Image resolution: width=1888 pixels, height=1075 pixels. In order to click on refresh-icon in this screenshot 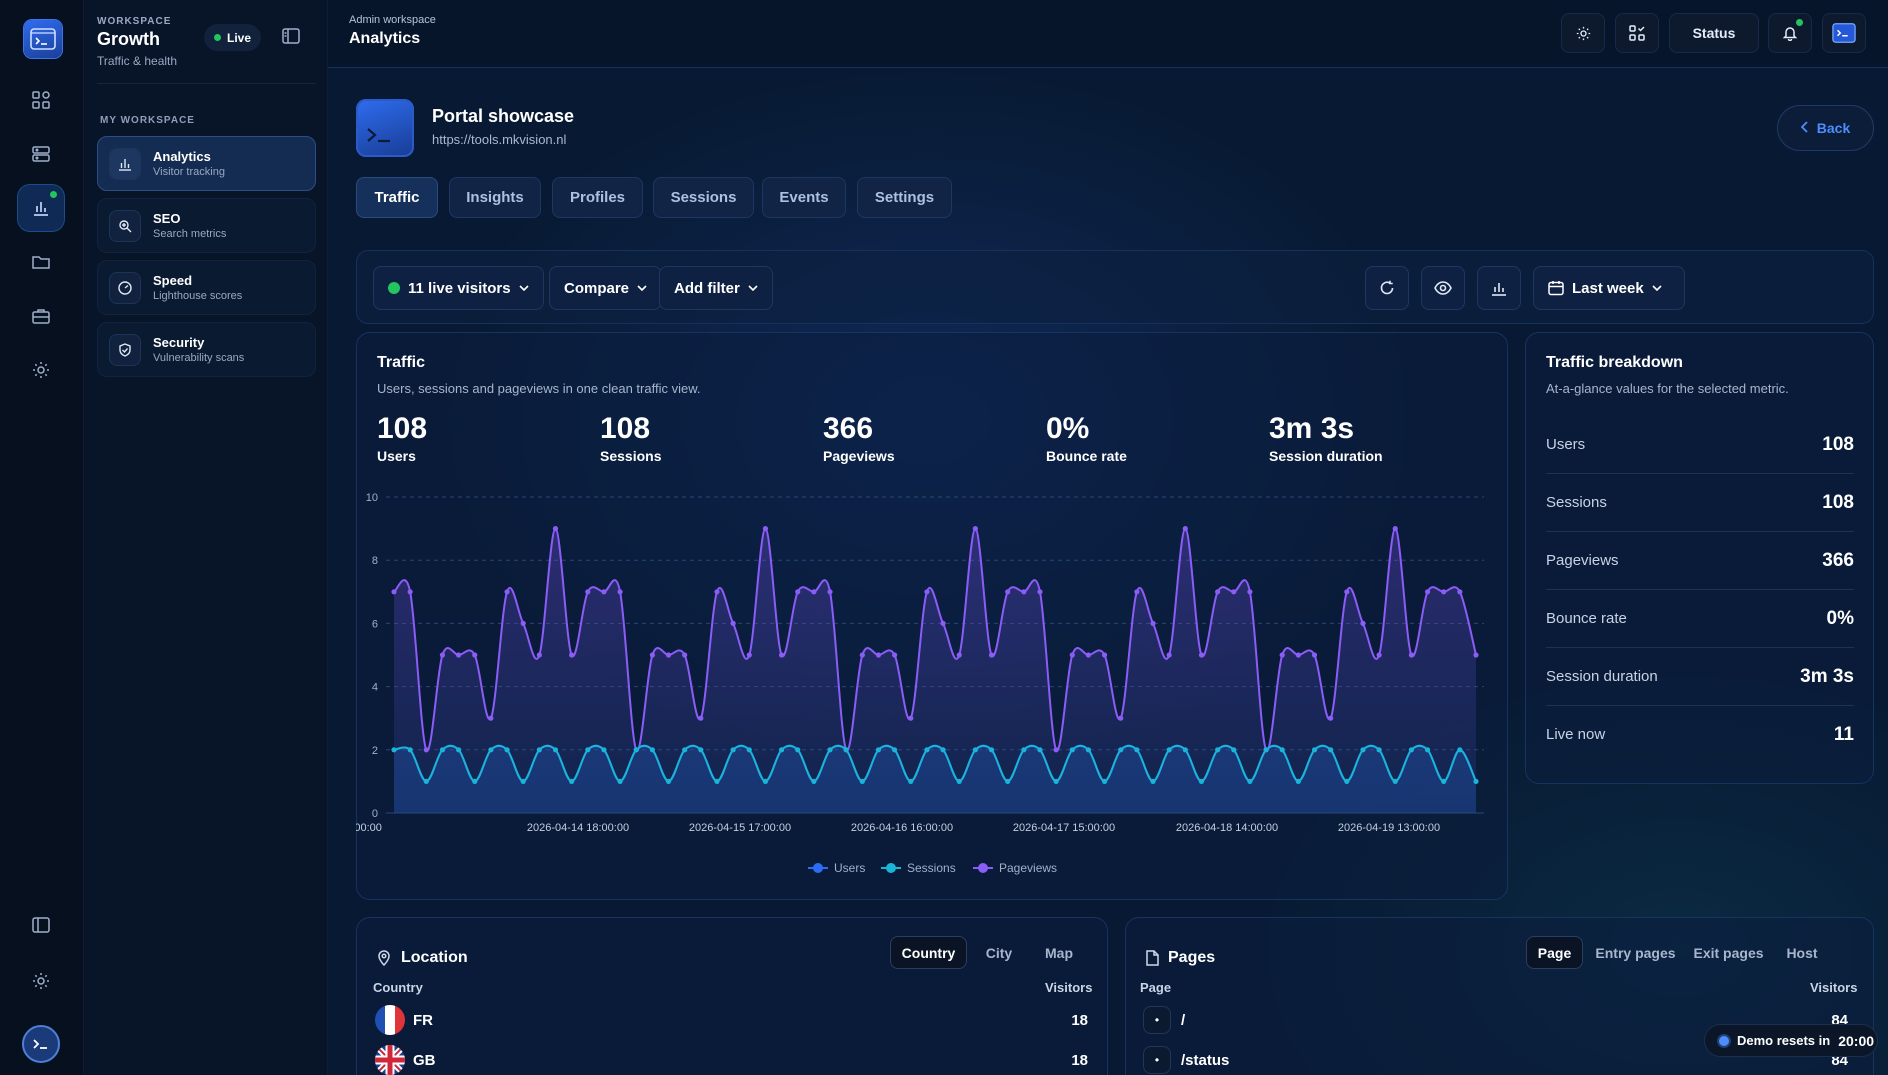, I will do `click(1387, 287)`.